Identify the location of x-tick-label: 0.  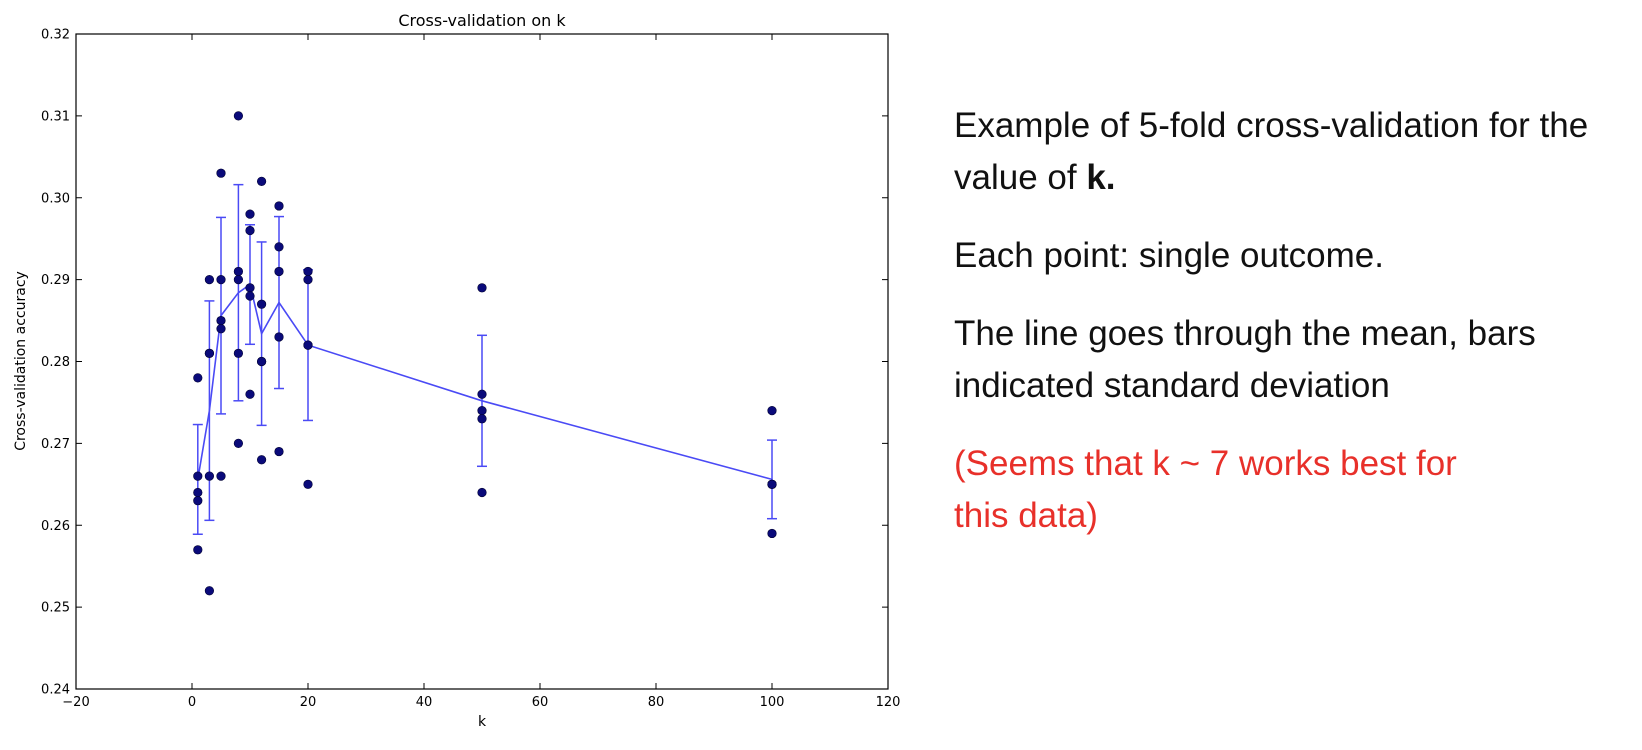
(192, 702).